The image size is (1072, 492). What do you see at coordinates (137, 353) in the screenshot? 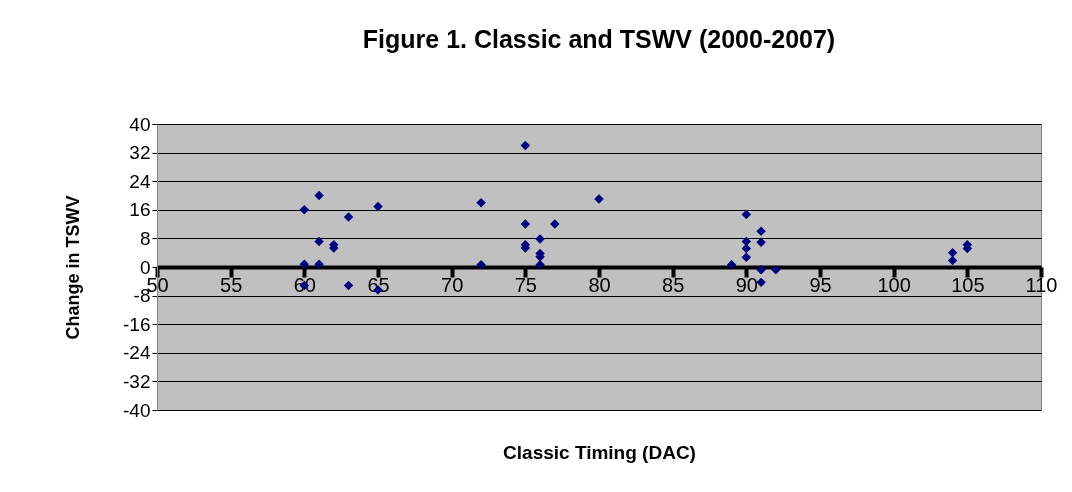
I see `y-tick-label: -24` at bounding box center [137, 353].